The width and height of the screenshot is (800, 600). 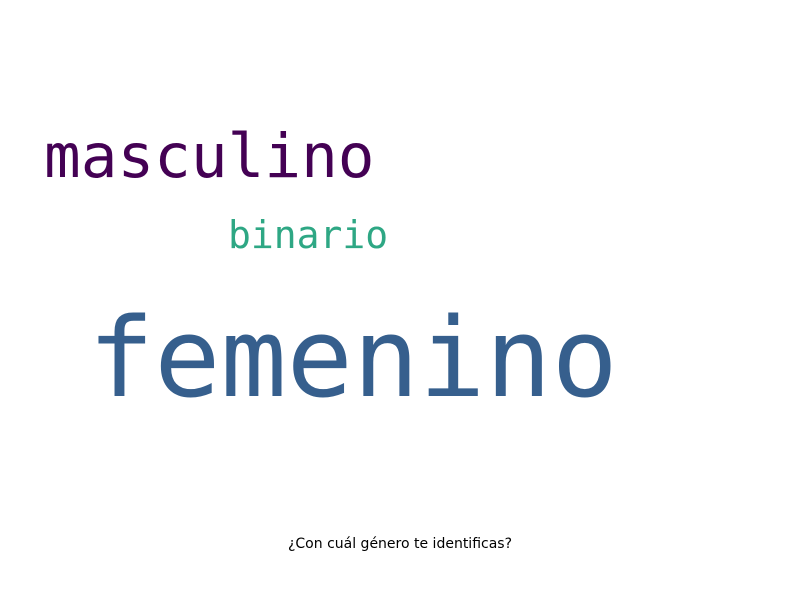 What do you see at coordinates (209, 156) in the screenshot?
I see `word-masculino: masculino` at bounding box center [209, 156].